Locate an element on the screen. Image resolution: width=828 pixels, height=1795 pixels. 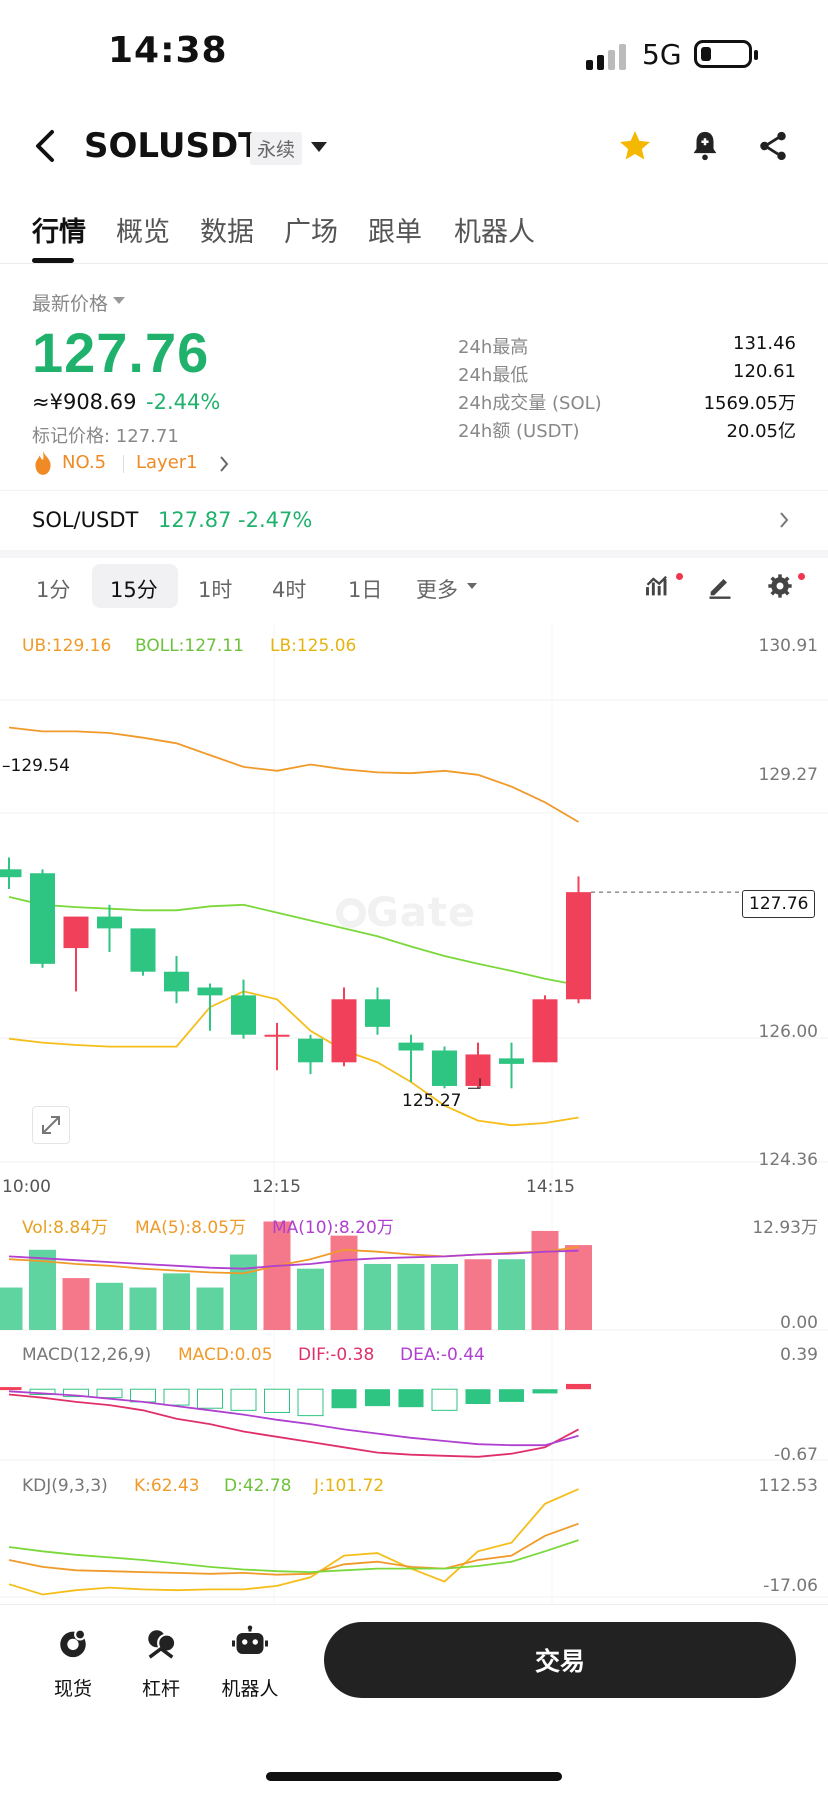
stat-value-24h-low: 120.61 is located at coordinates (764, 371).